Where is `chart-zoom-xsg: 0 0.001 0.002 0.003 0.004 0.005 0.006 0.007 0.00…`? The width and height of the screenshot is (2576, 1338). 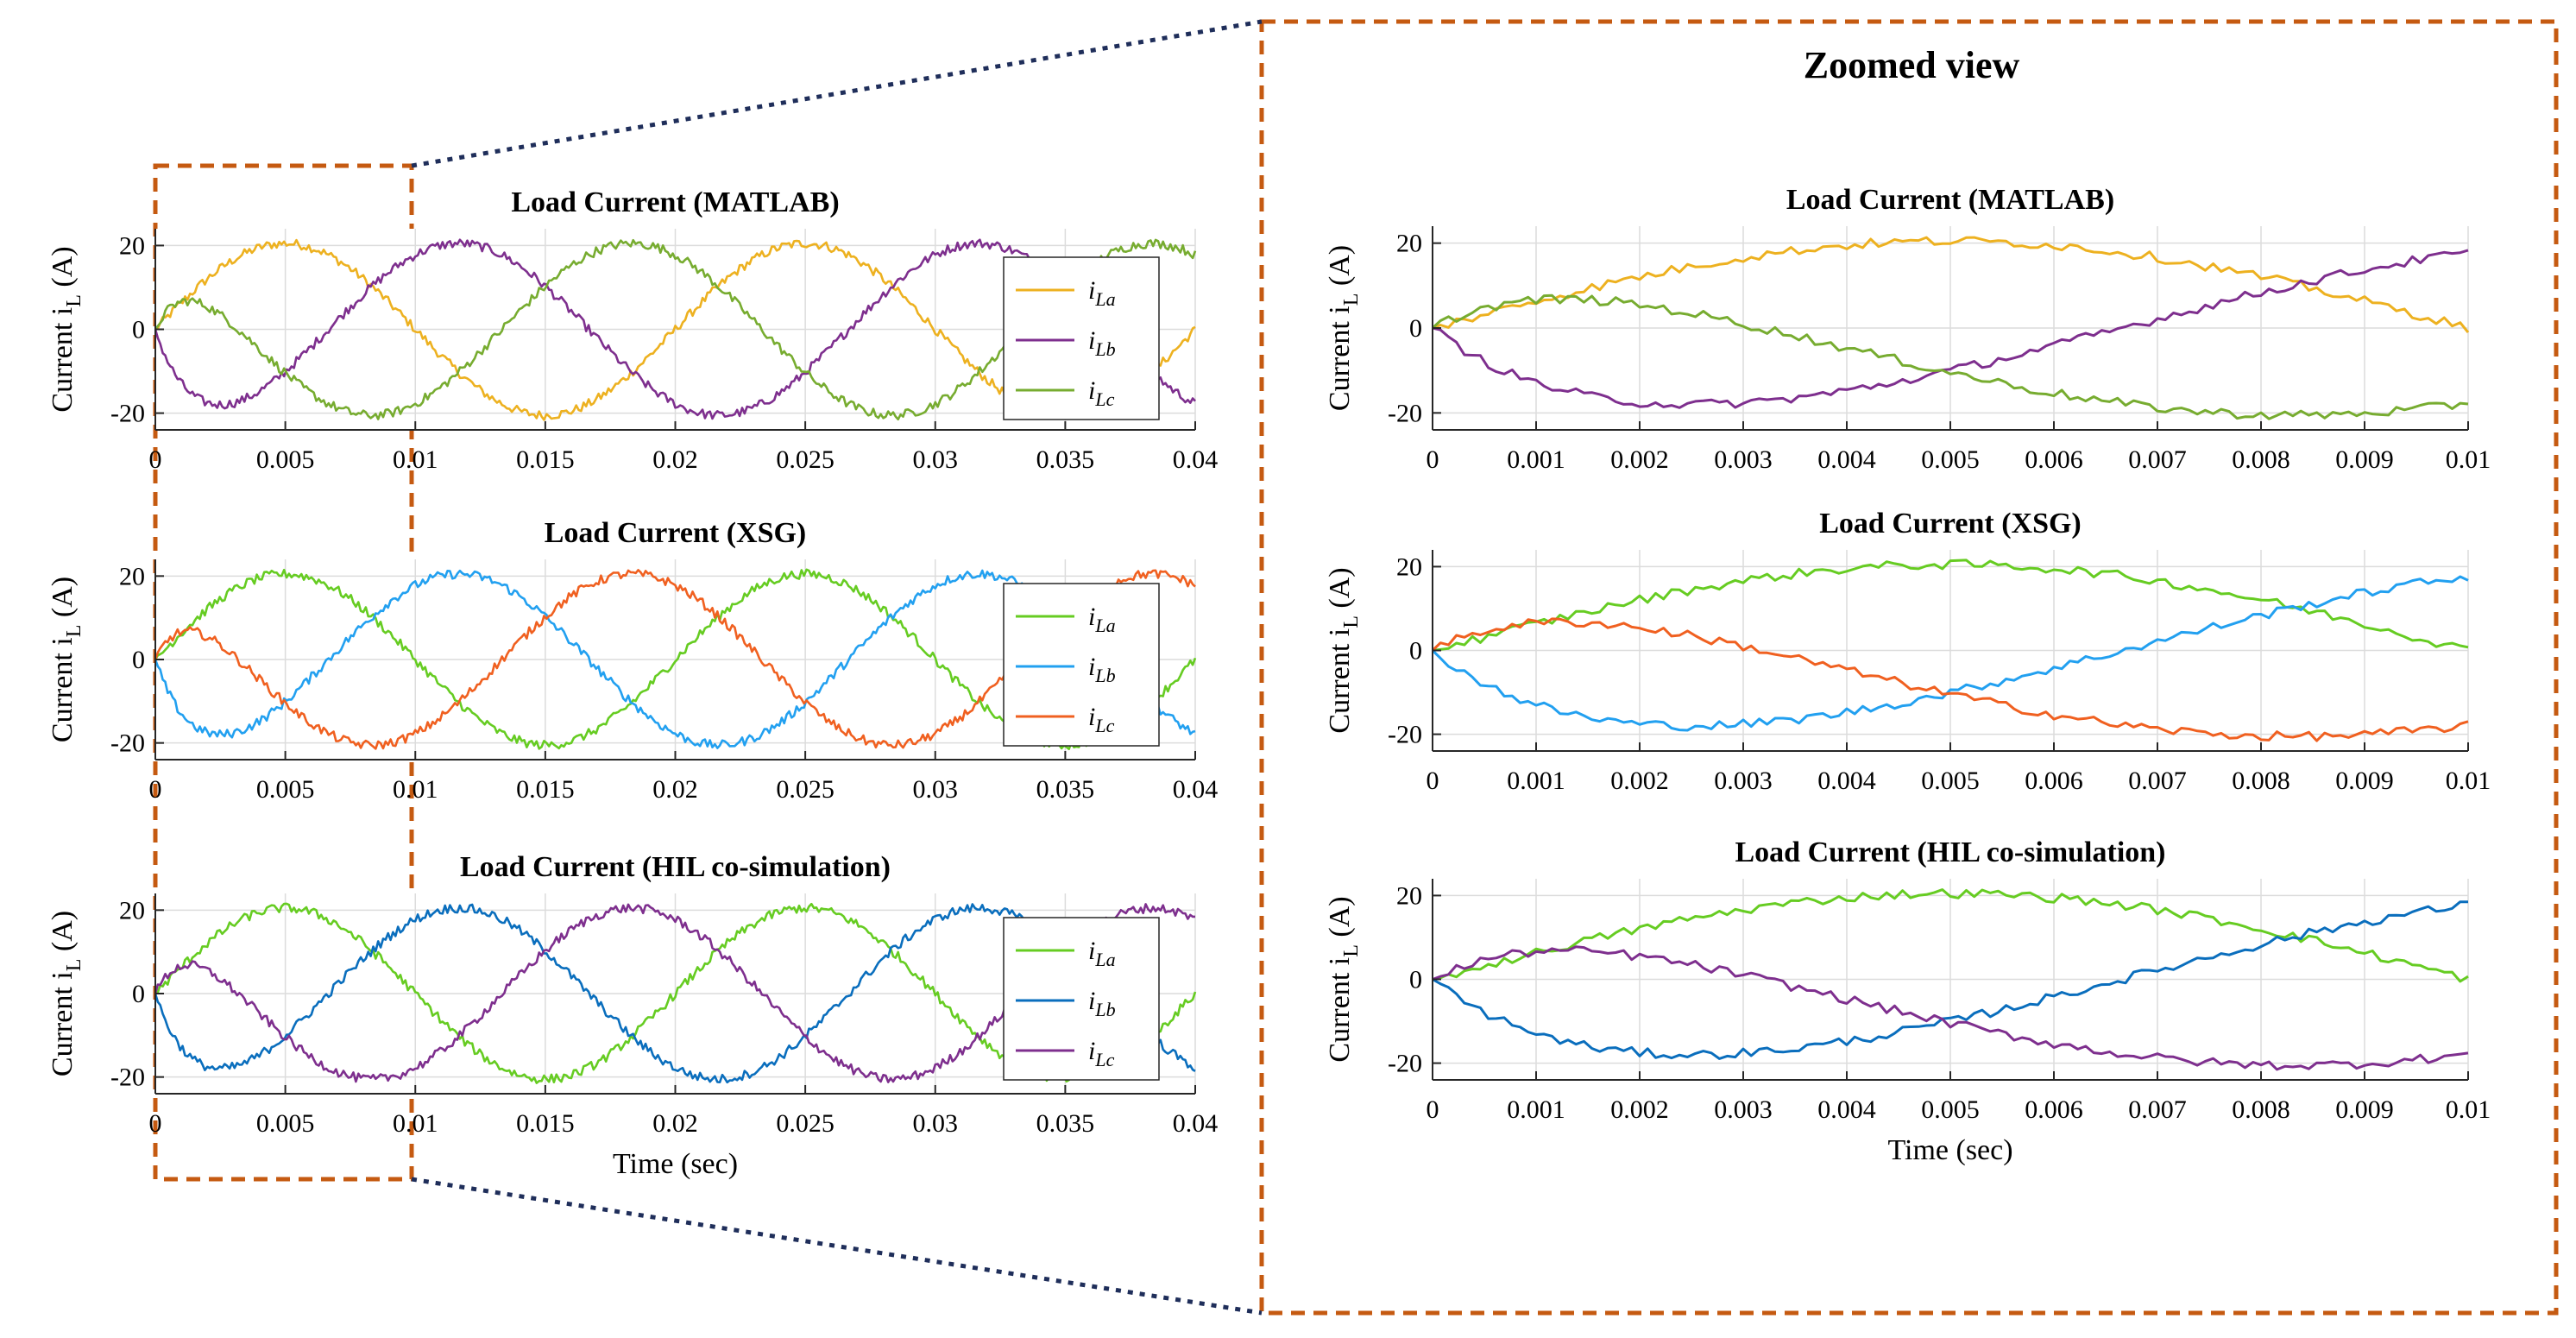
chart-zoom-xsg: 0 0.001 0.002 0.003 0.004 0.005 0.006 0.007 0.00… is located at coordinates (1907, 652).